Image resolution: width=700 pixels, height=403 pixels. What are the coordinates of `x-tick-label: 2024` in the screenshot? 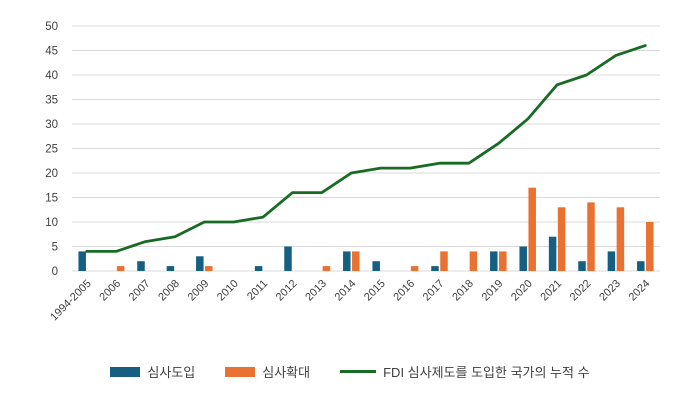 It's located at (640, 291).